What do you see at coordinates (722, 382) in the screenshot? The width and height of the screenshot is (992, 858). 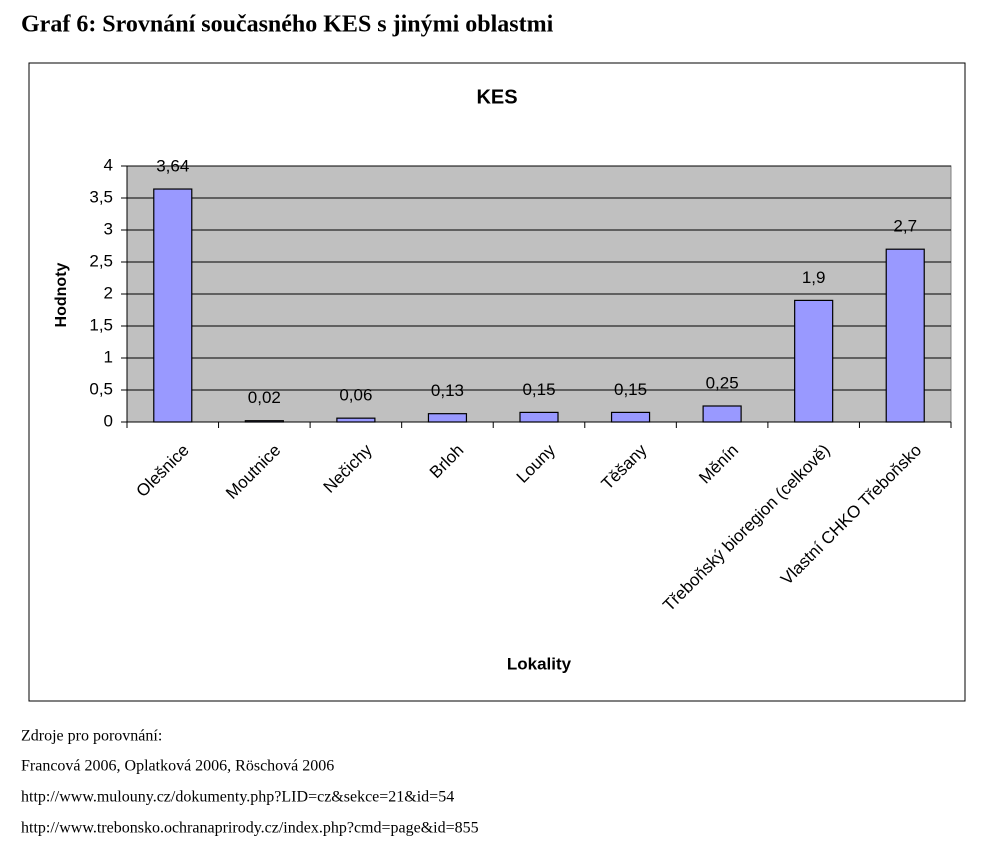 I see `value-label: 0,25` at bounding box center [722, 382].